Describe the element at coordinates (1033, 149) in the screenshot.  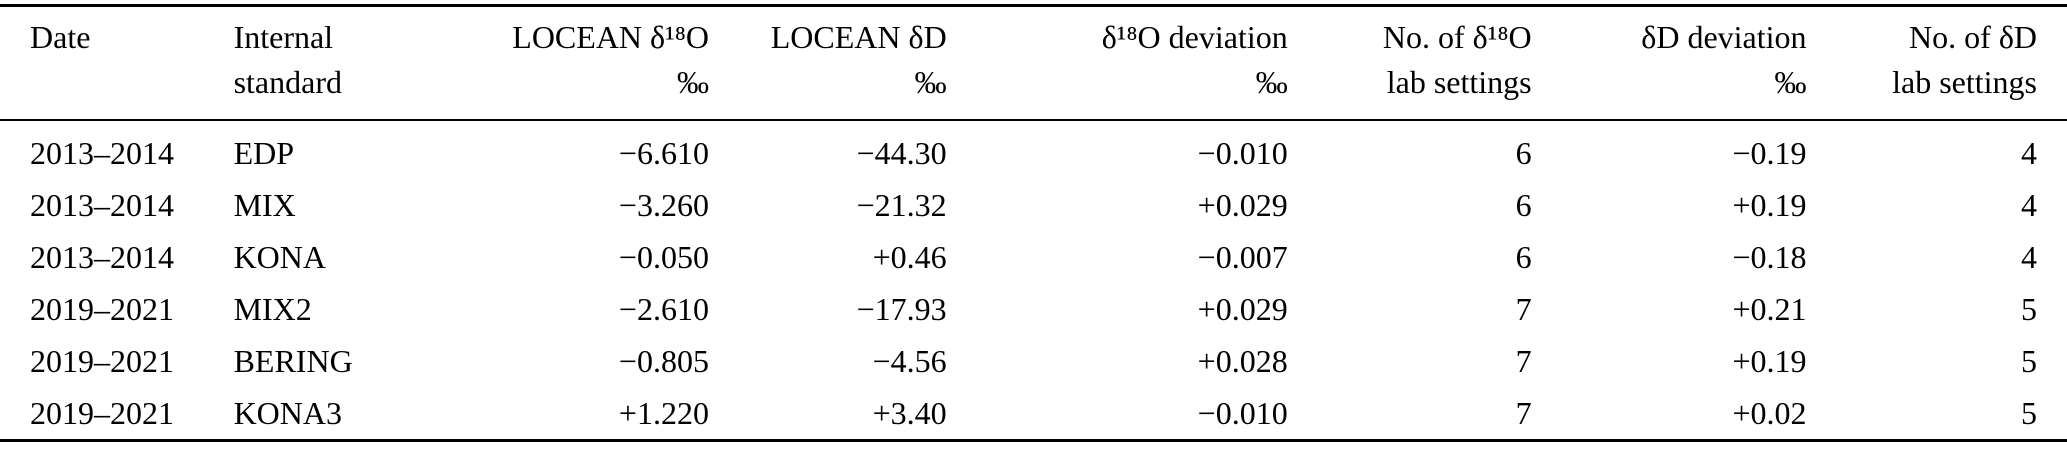
I see `table-row: 2013–2014 EDP −6.610 −44.30 −0.010 6 −0.19 4` at that location.